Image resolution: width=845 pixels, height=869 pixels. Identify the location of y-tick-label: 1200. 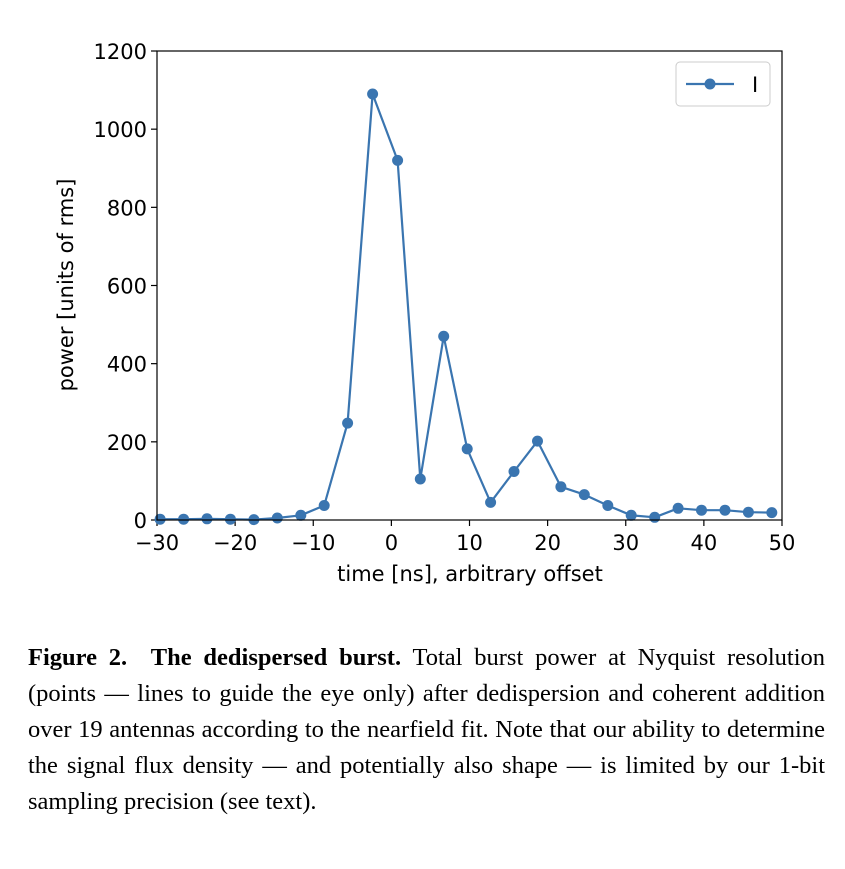
(120, 52).